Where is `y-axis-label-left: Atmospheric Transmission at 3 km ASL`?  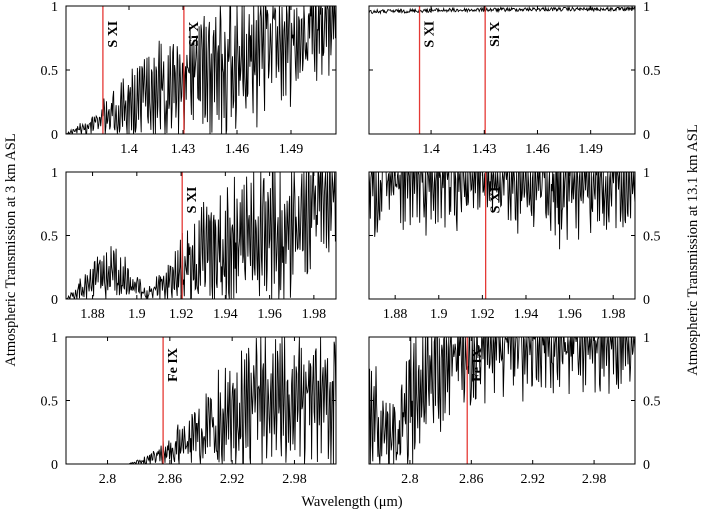 y-axis-label-left: Atmospheric Transmission at 3 km ASL is located at coordinates (11, 249).